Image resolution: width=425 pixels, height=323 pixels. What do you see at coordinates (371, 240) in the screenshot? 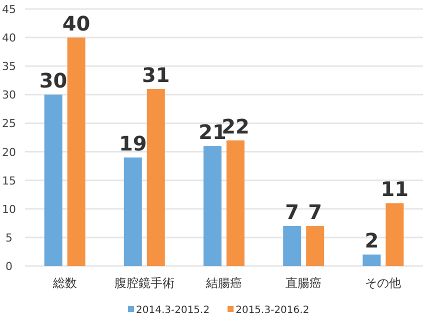
I see `data-label: 2` at bounding box center [371, 240].